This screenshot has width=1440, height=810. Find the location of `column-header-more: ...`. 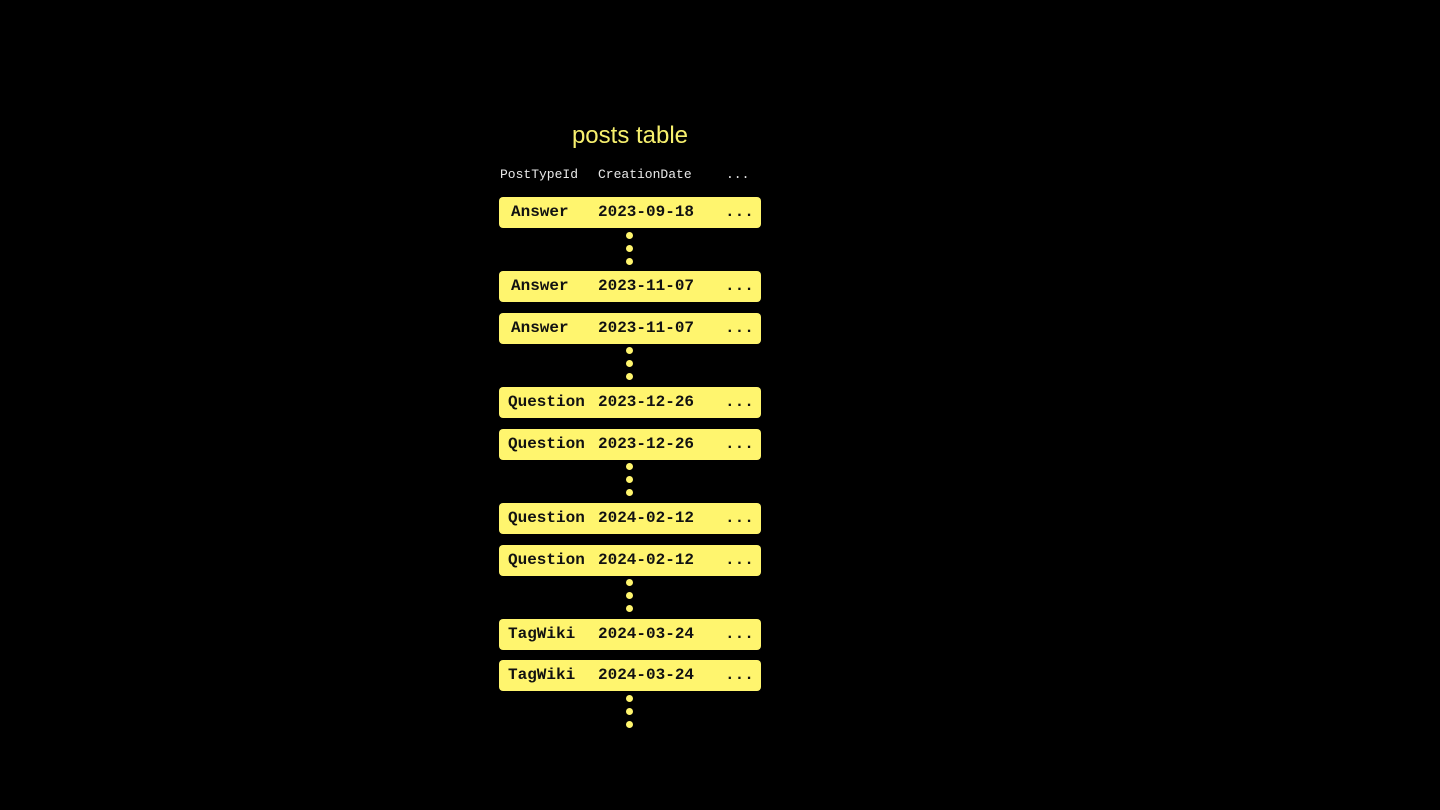

column-header-more: ... is located at coordinates (738, 174).